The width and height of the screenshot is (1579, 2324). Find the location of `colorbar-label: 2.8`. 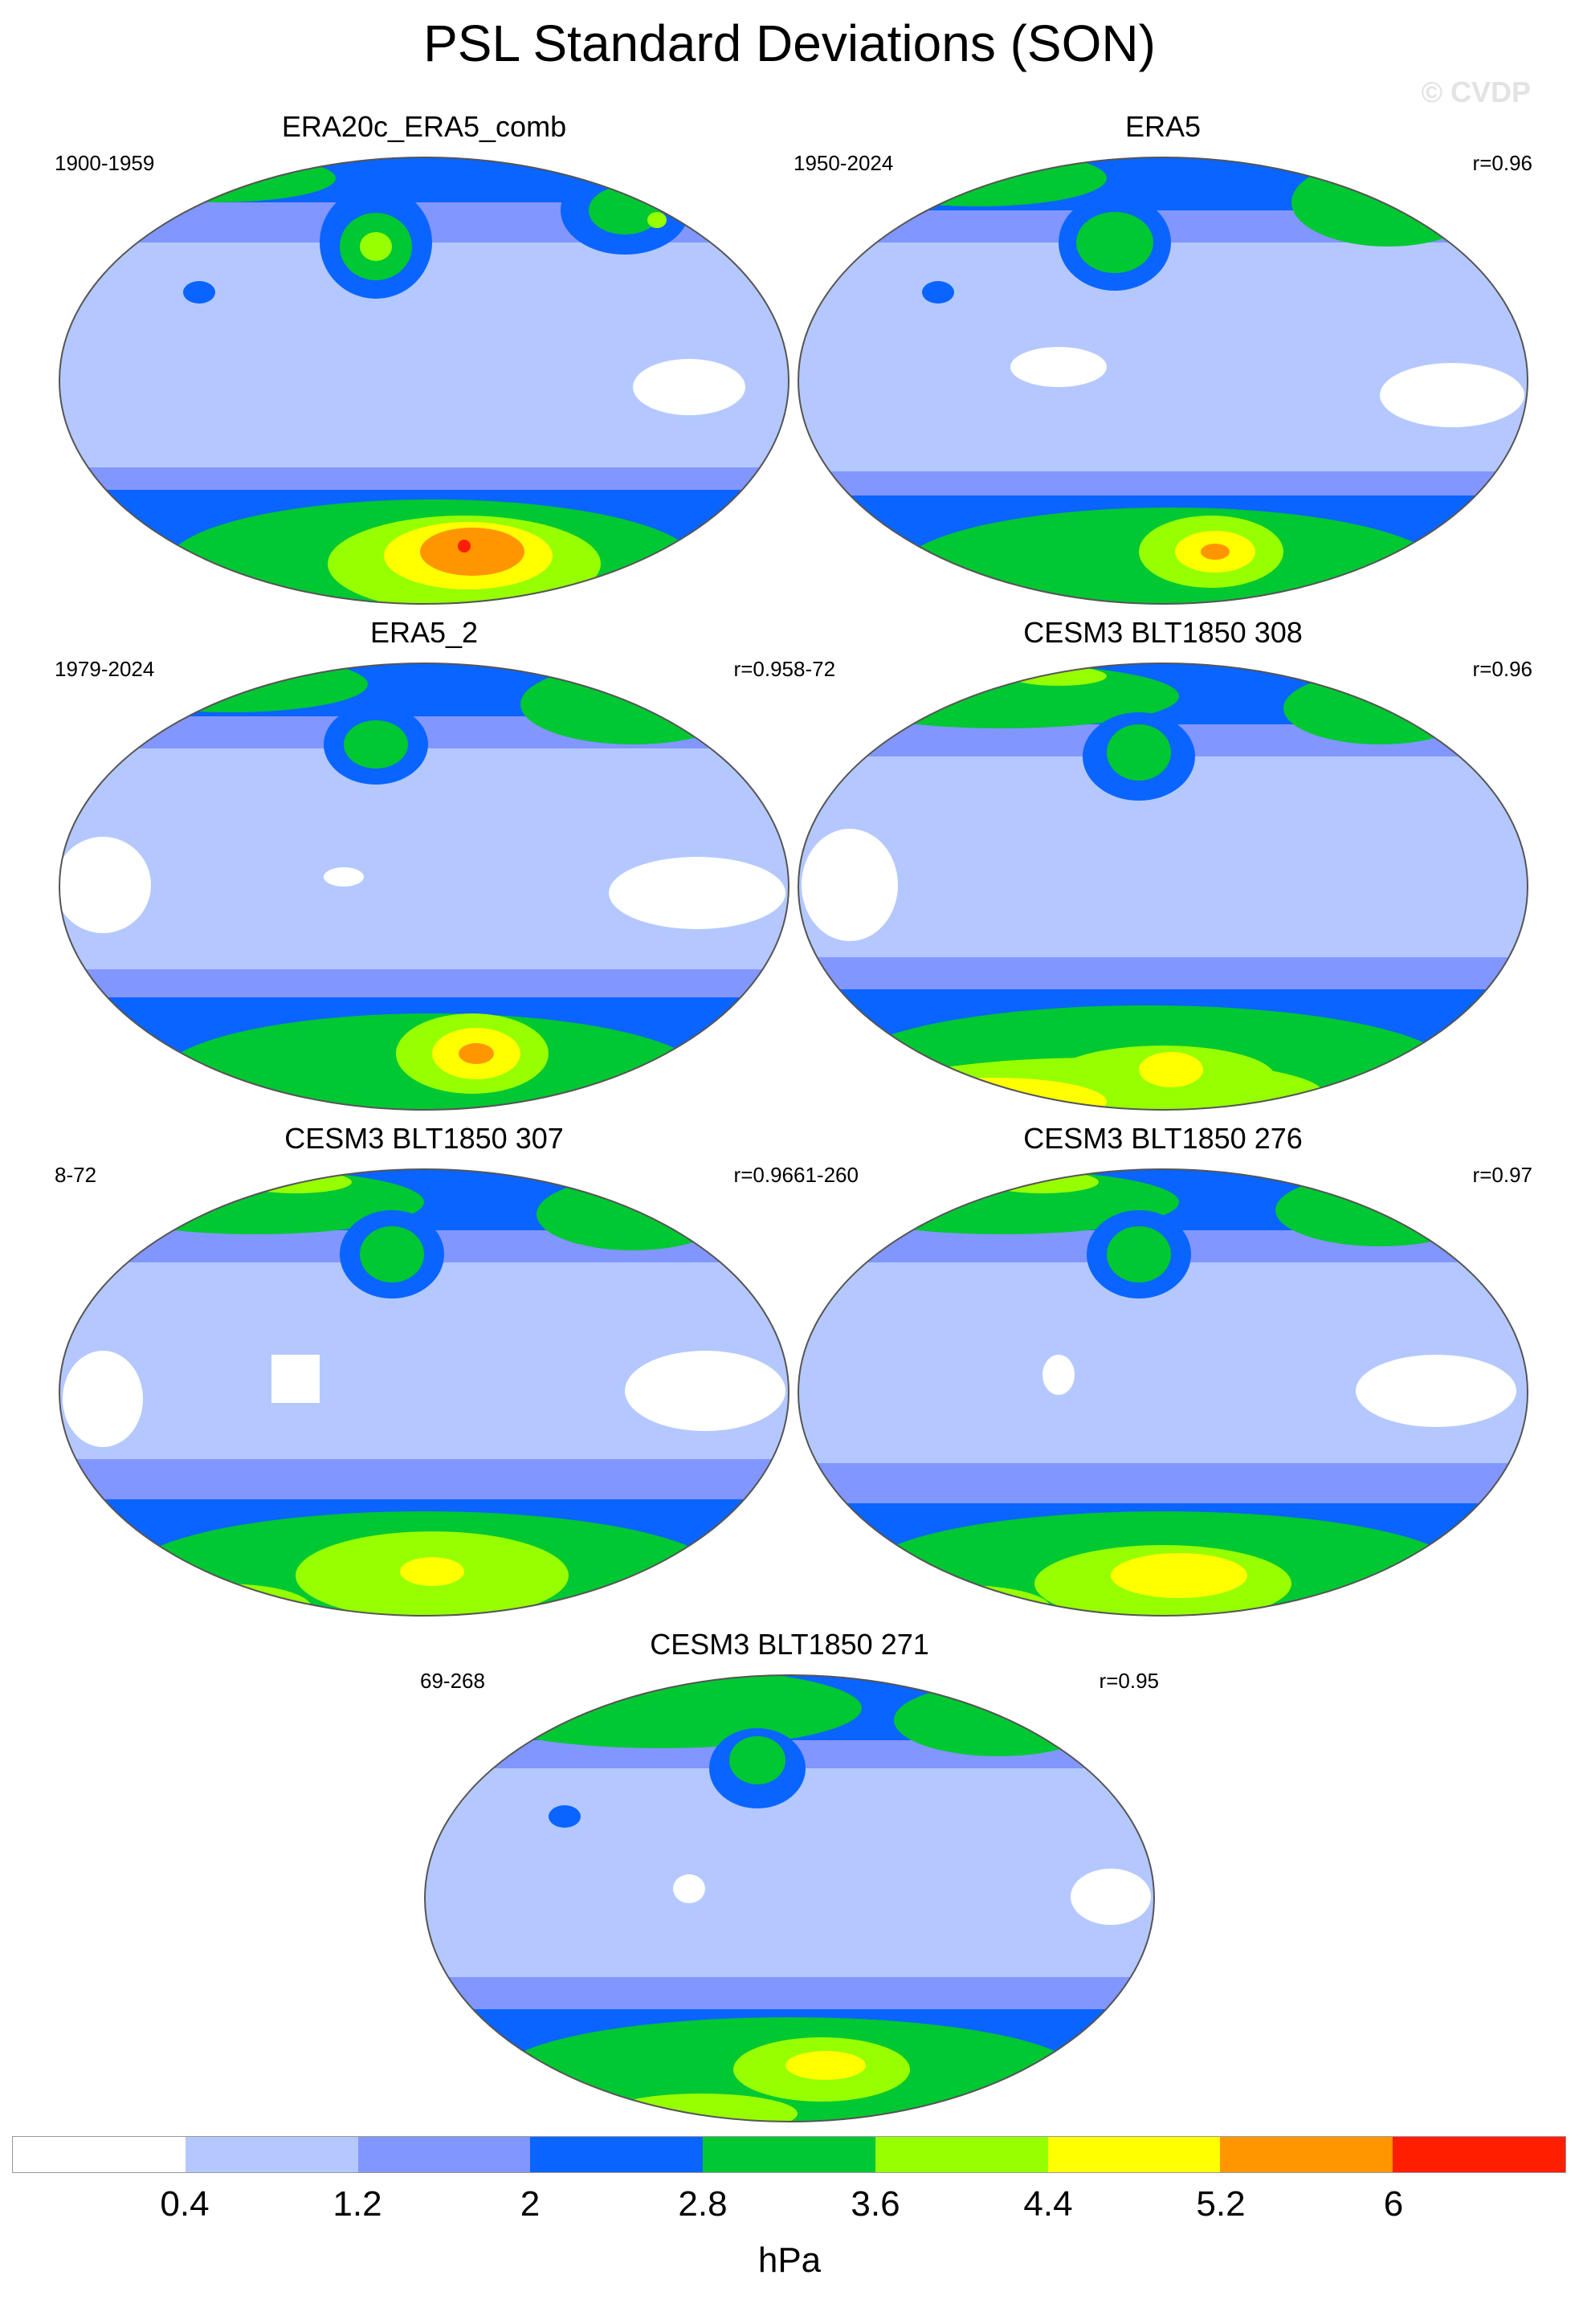

colorbar-label: 2.8 is located at coordinates (703, 2204).